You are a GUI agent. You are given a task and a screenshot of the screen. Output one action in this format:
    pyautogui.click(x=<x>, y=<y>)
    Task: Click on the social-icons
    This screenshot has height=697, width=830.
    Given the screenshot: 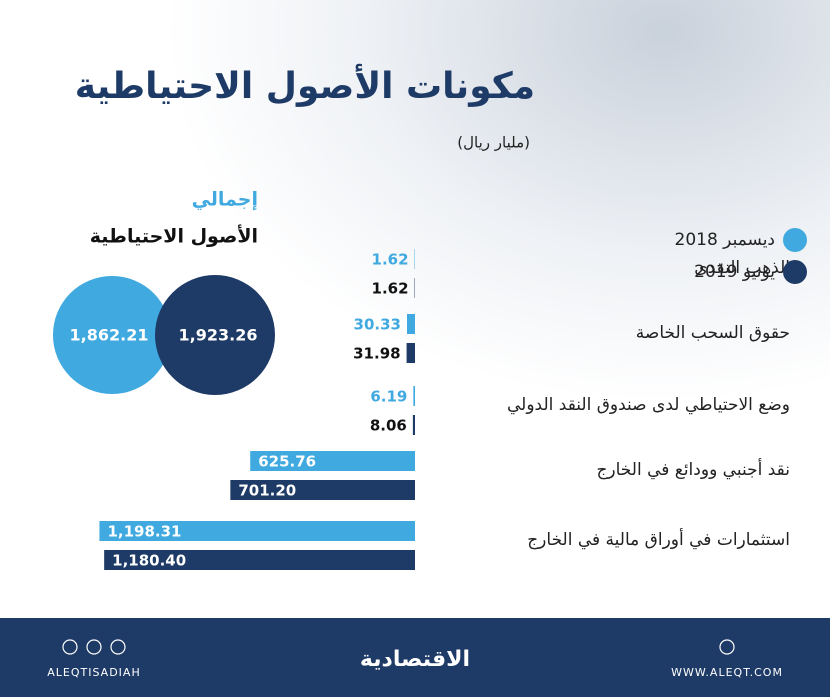 What is the action you would take?
    pyautogui.click(x=398, y=647)
    